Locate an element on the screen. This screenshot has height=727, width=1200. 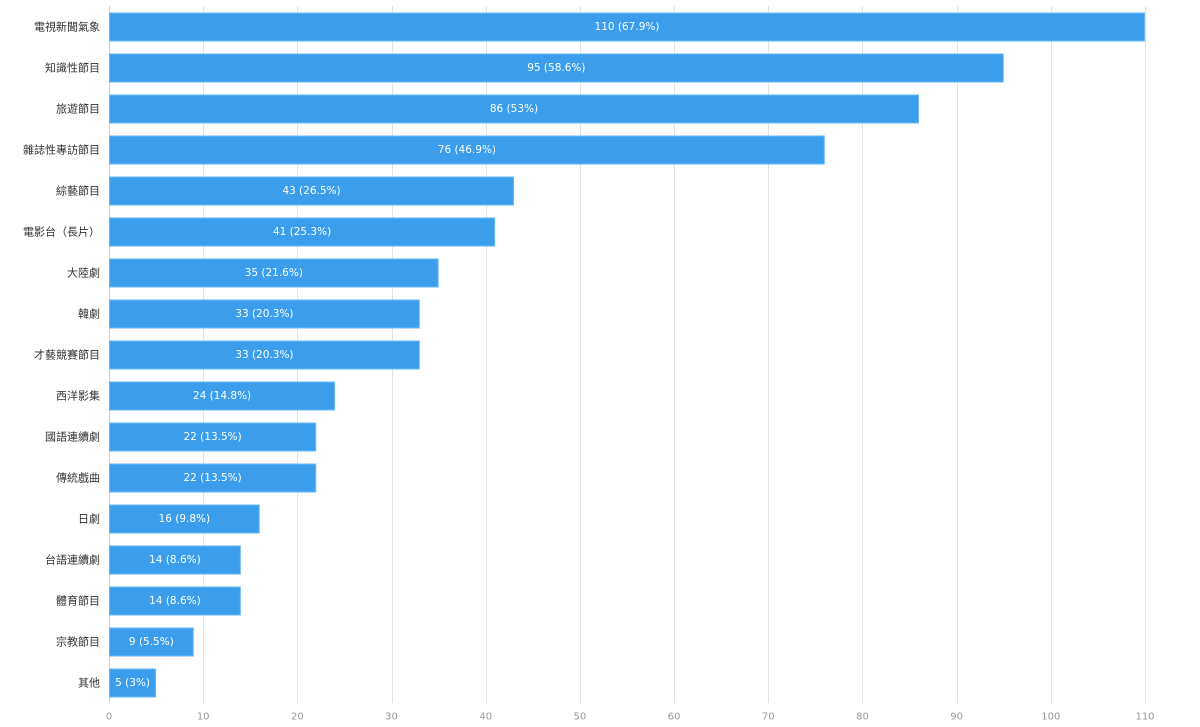
data-label: 41 (25.3%) is located at coordinates (302, 232).